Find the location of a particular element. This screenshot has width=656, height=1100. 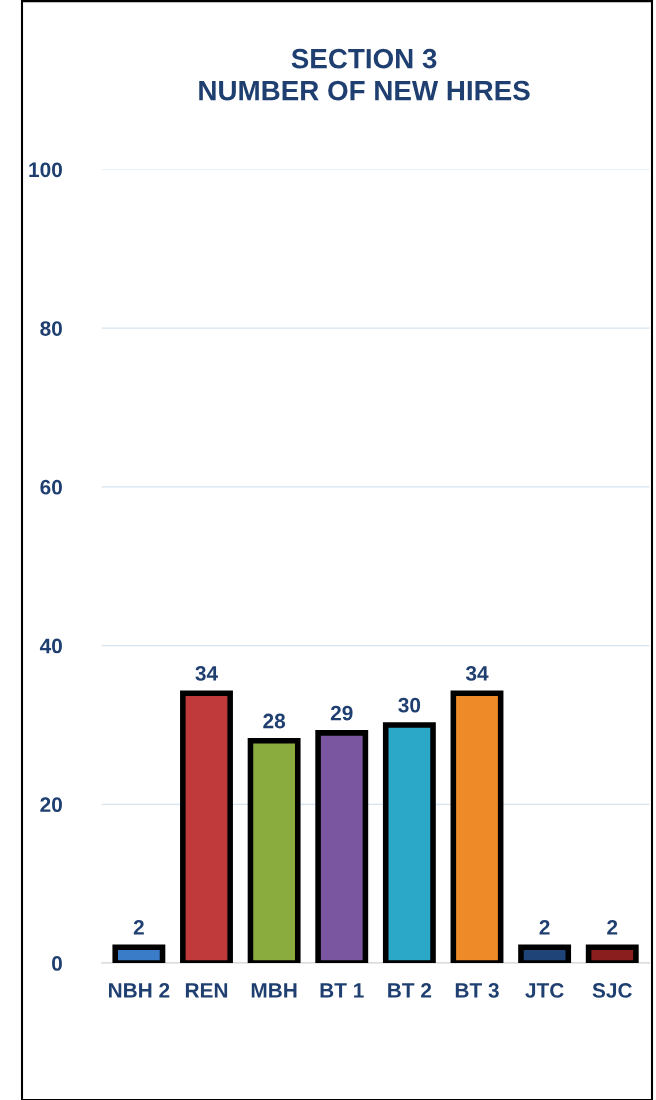

x-tick-label: NBH 2 is located at coordinates (139, 990).